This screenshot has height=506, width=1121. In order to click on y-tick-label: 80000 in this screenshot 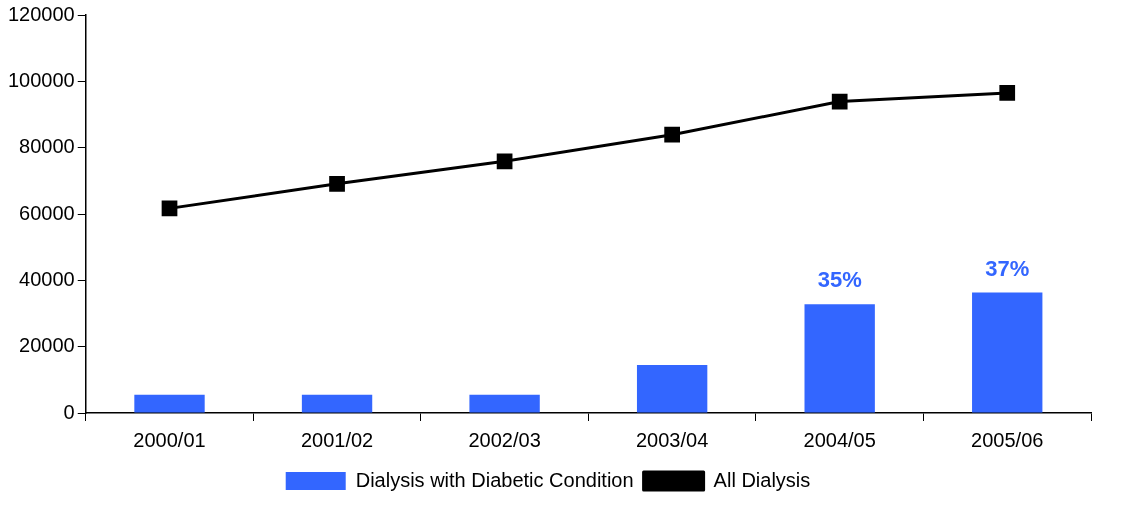, I will do `click(47, 146)`.